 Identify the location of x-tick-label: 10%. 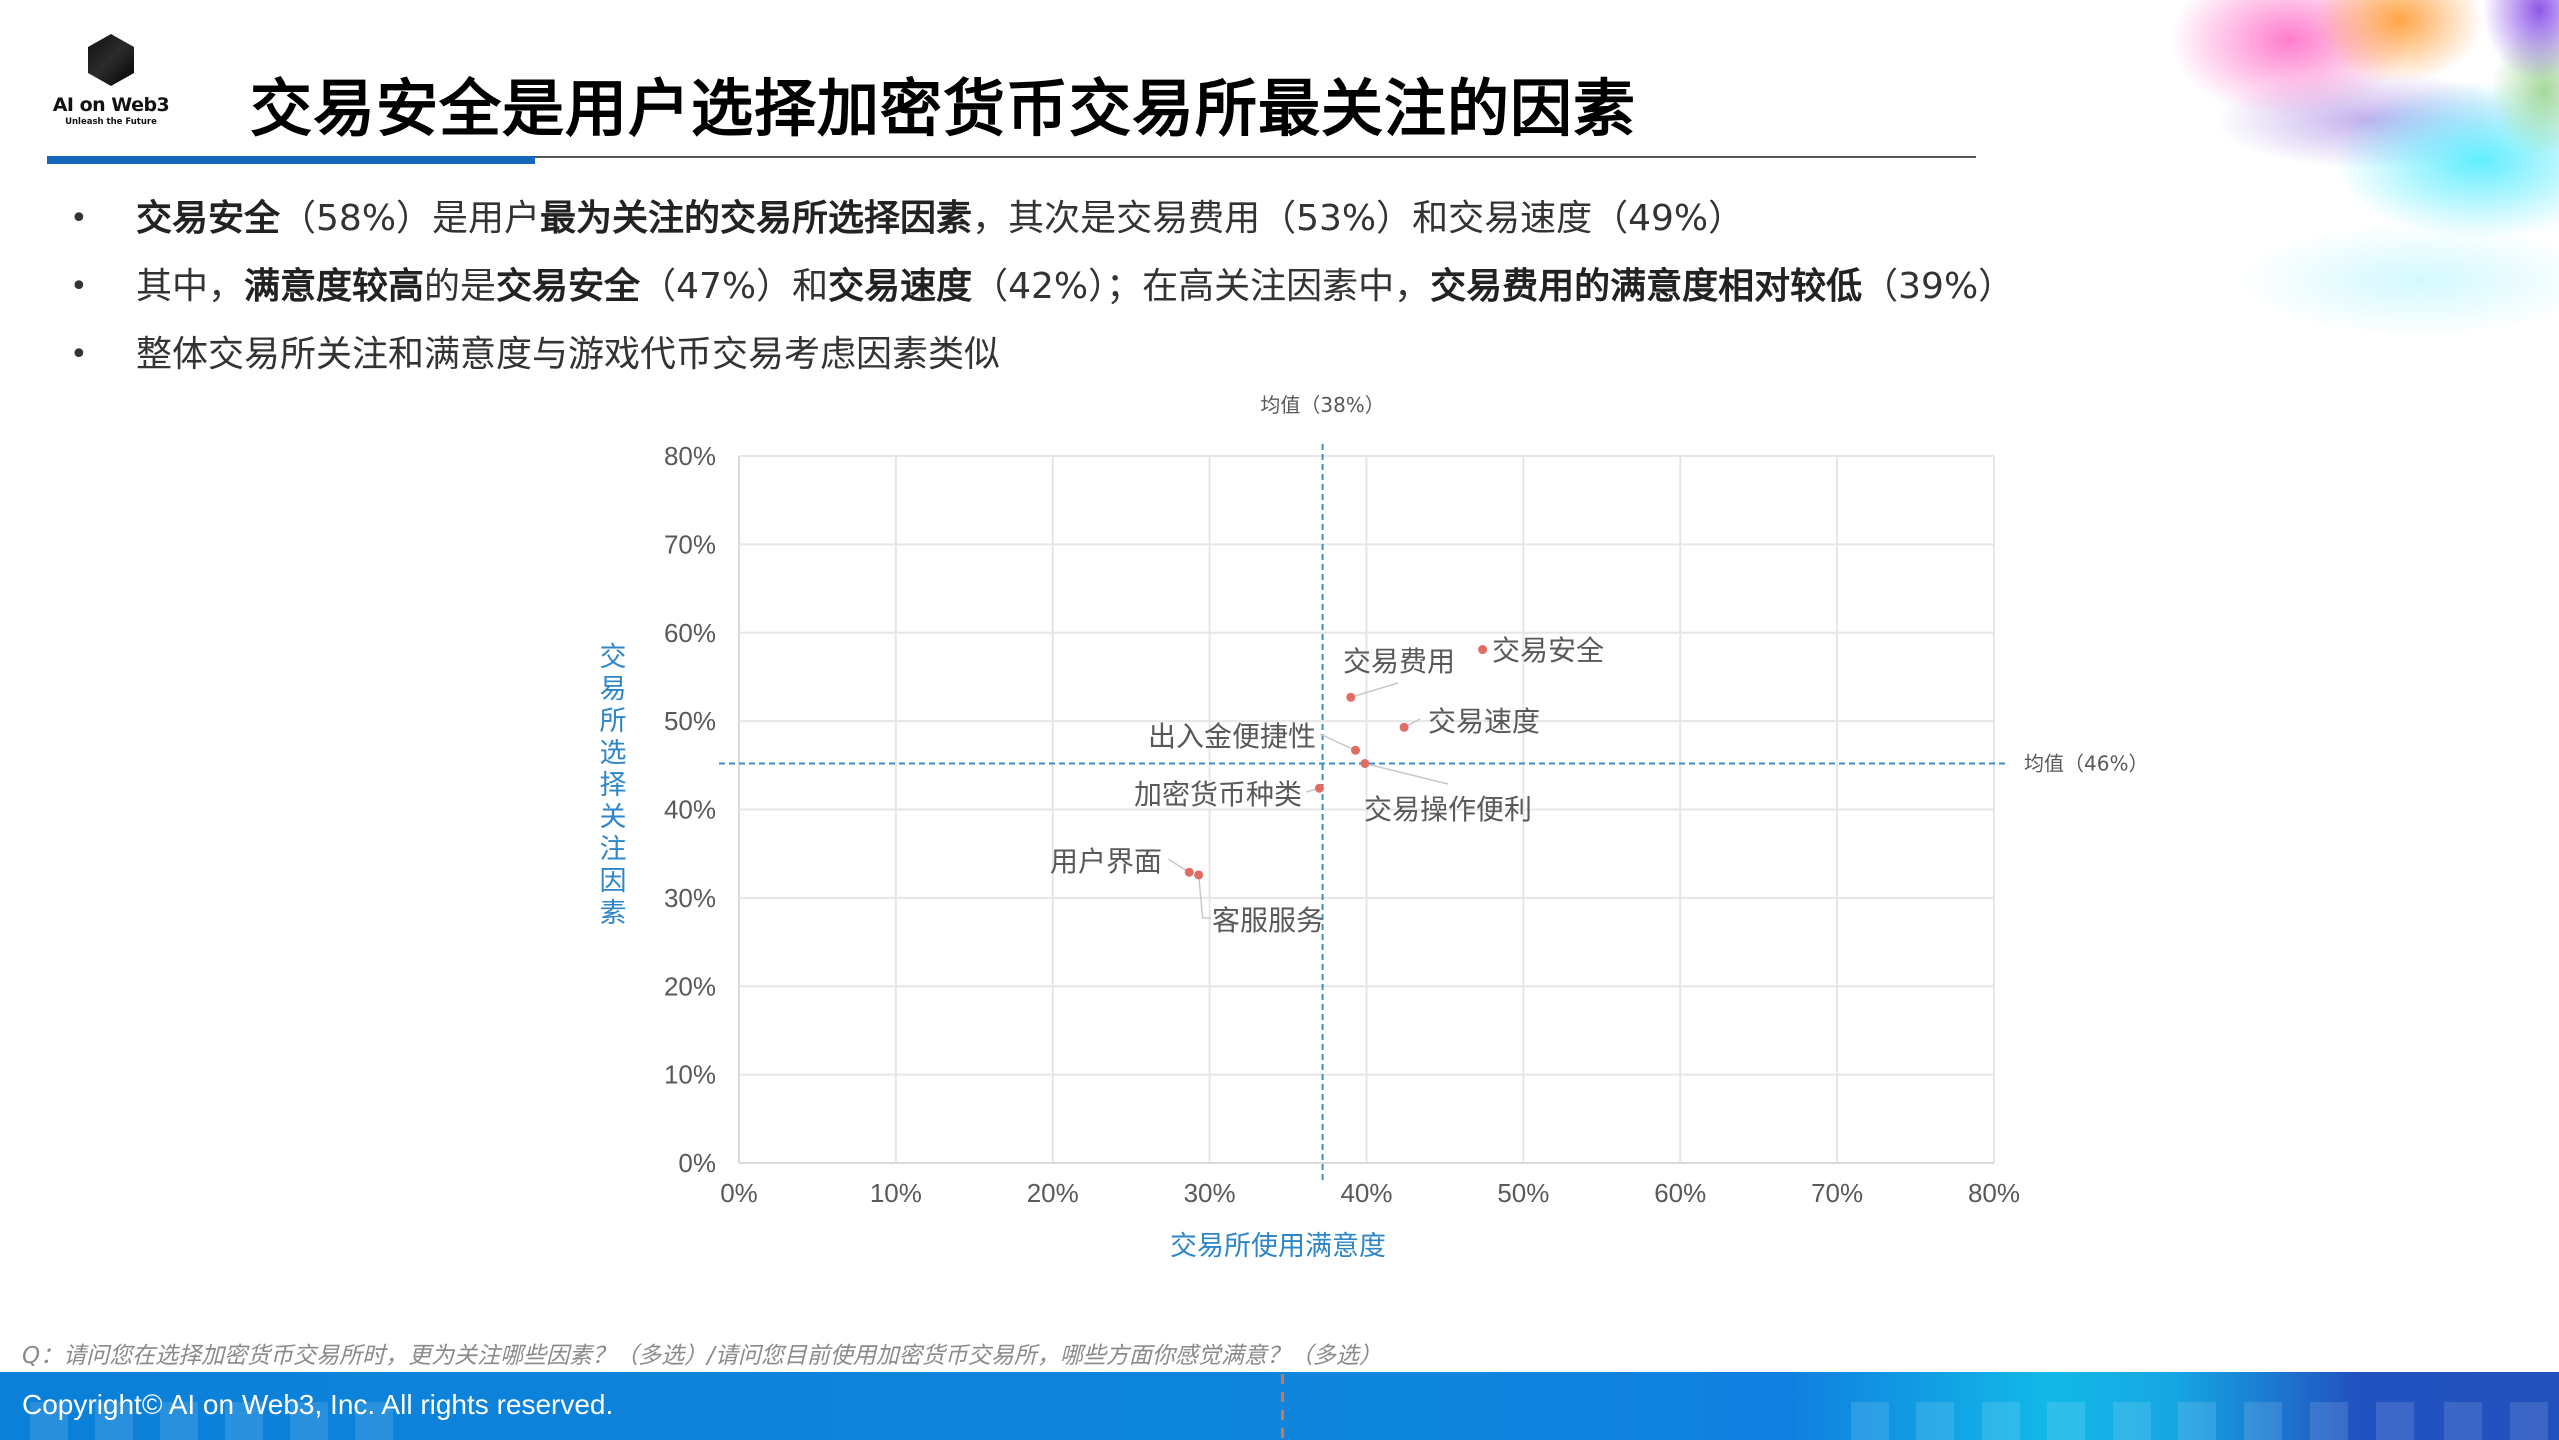
(896, 1193).